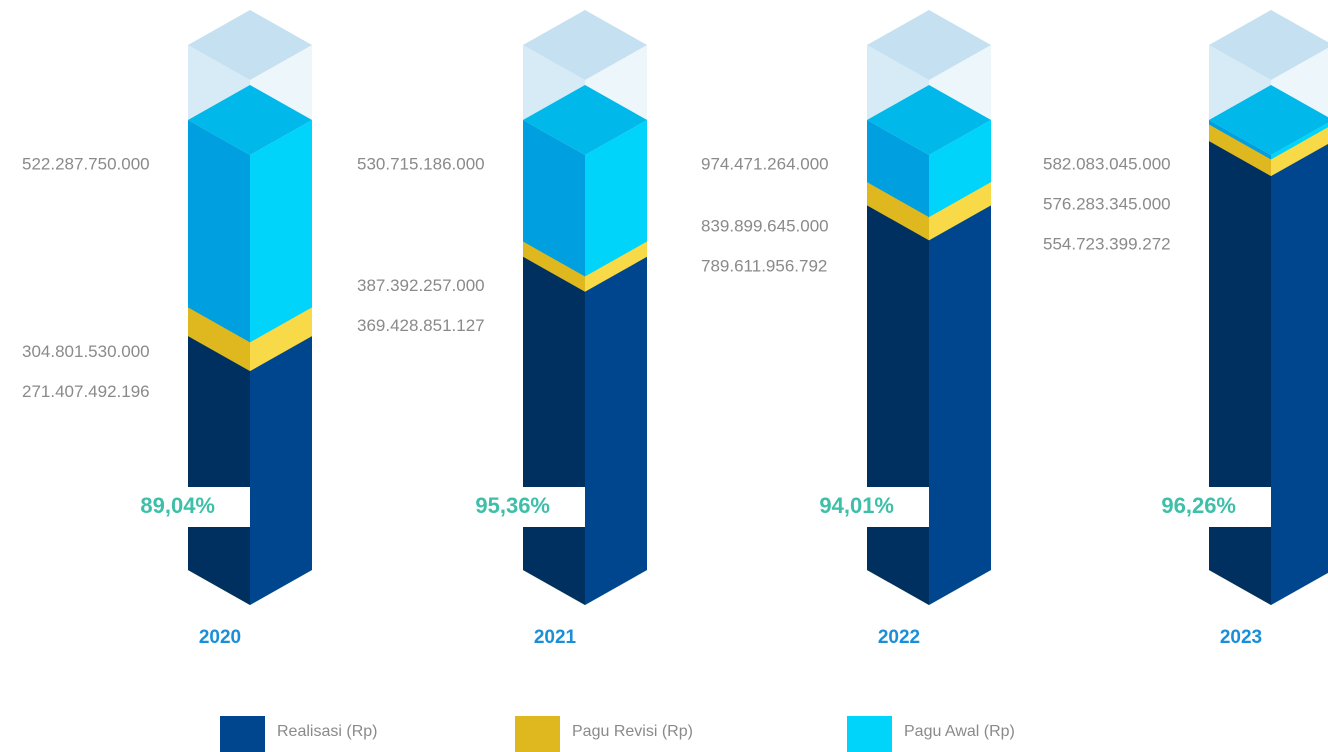  What do you see at coordinates (1241, 637) in the screenshot?
I see `year-label: 2023` at bounding box center [1241, 637].